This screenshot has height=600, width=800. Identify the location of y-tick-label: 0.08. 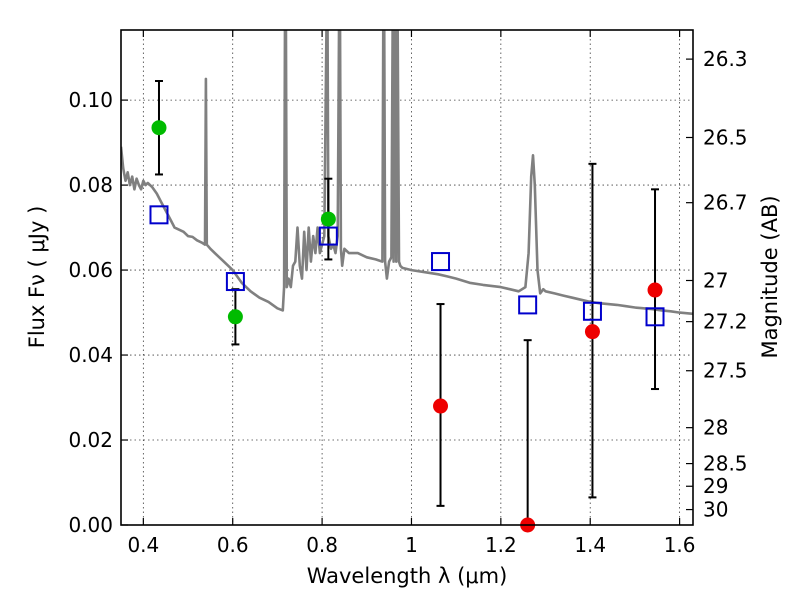
(90, 185).